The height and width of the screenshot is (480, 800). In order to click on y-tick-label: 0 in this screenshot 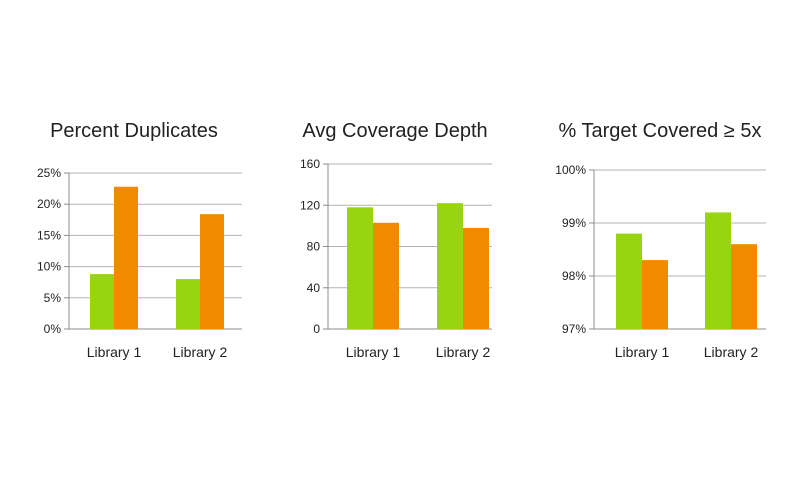, I will do `click(316, 329)`.